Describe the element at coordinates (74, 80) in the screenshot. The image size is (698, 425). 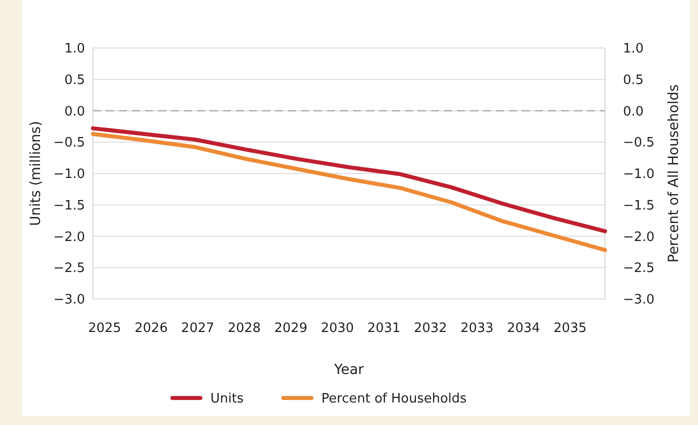
I see `y-tick-label: 0.5` at that location.